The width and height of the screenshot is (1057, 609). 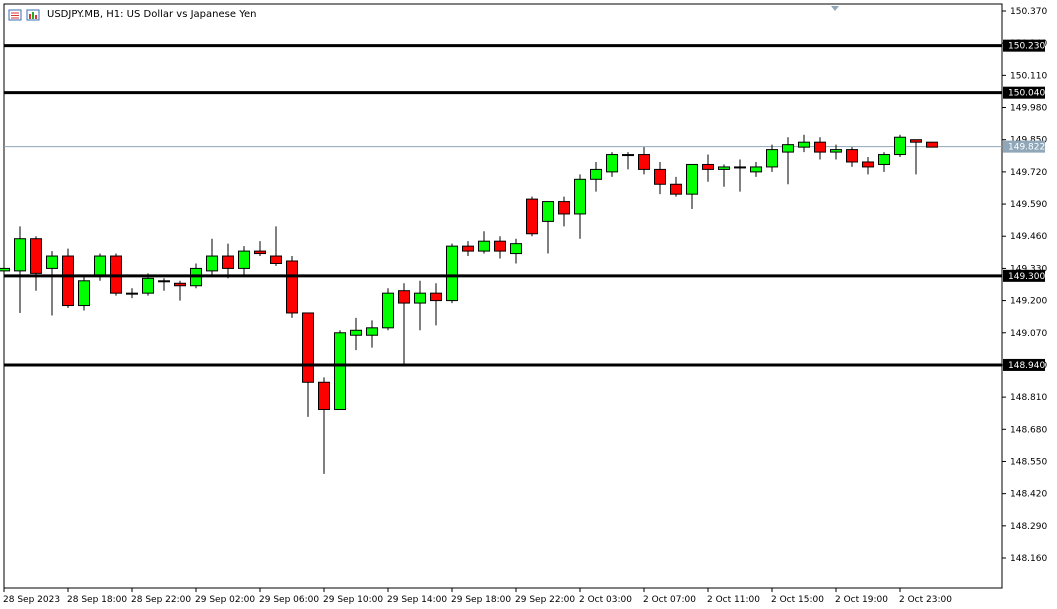 What do you see at coordinates (1028, 269) in the screenshot?
I see `price-tick-label: 149.330` at bounding box center [1028, 269].